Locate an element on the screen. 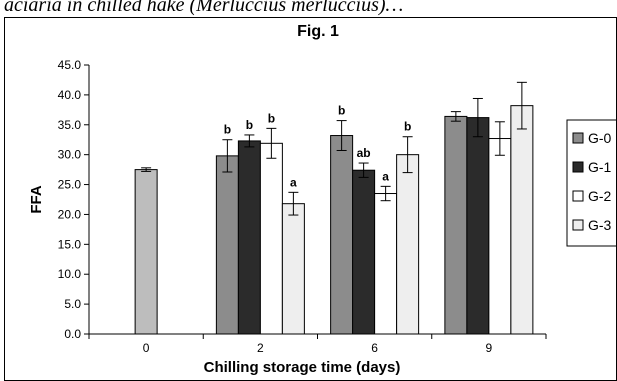  y-tick-label: 20.0 is located at coordinates (70, 214).